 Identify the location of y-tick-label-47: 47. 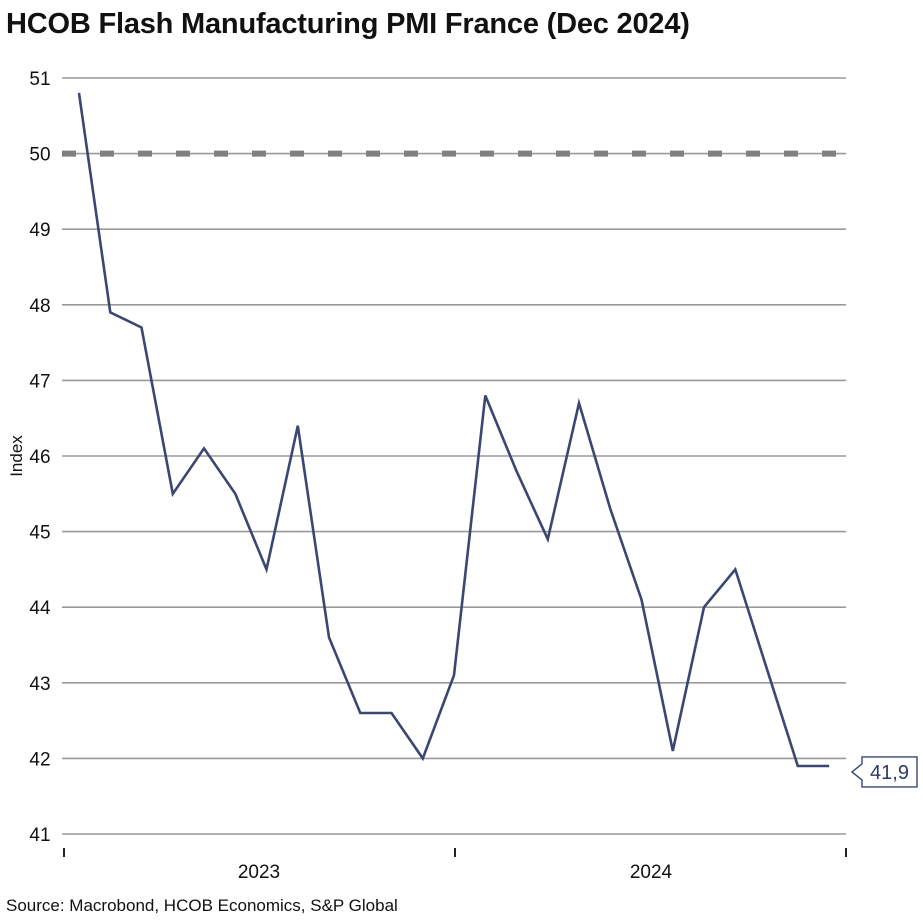
(39, 381).